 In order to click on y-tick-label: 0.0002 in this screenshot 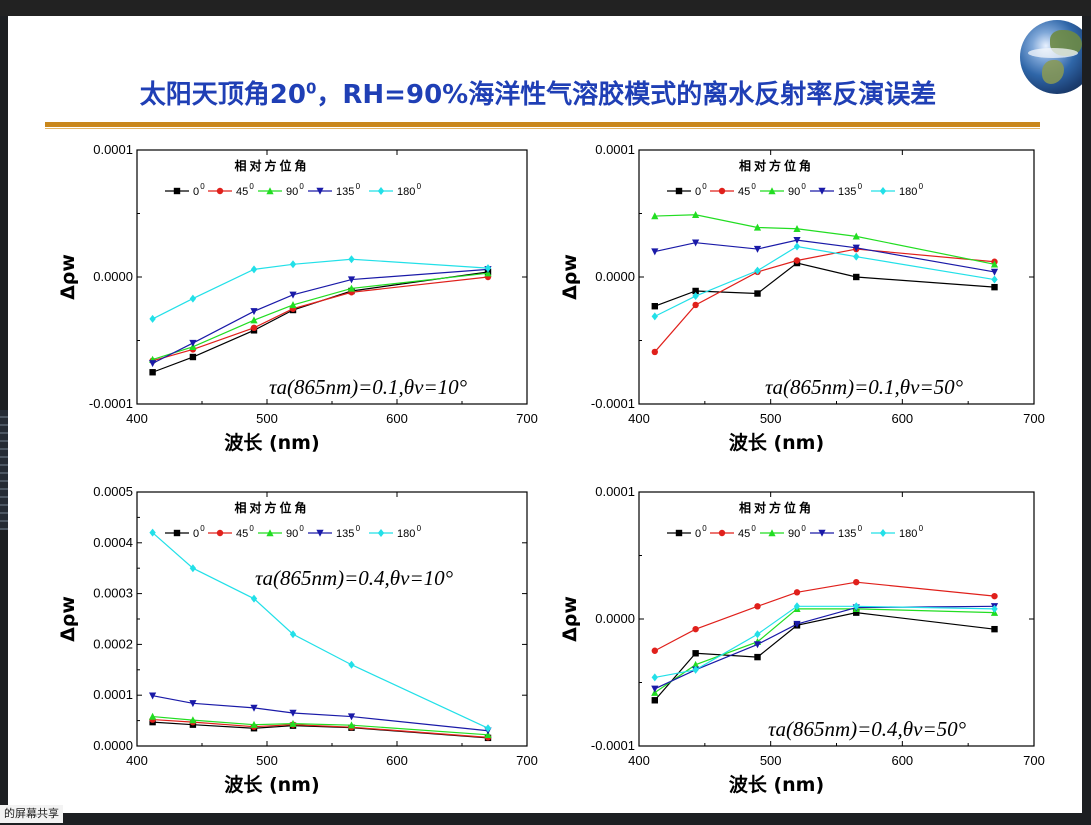, I will do `click(113, 643)`.